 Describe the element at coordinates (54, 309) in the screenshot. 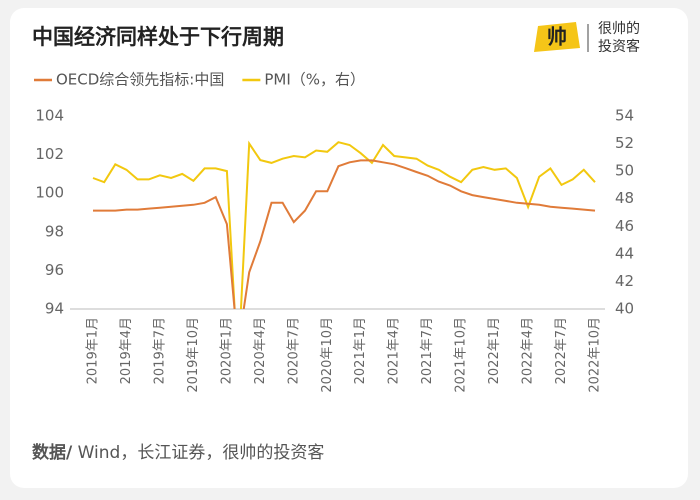

I see `y-tick-label: 94` at that location.